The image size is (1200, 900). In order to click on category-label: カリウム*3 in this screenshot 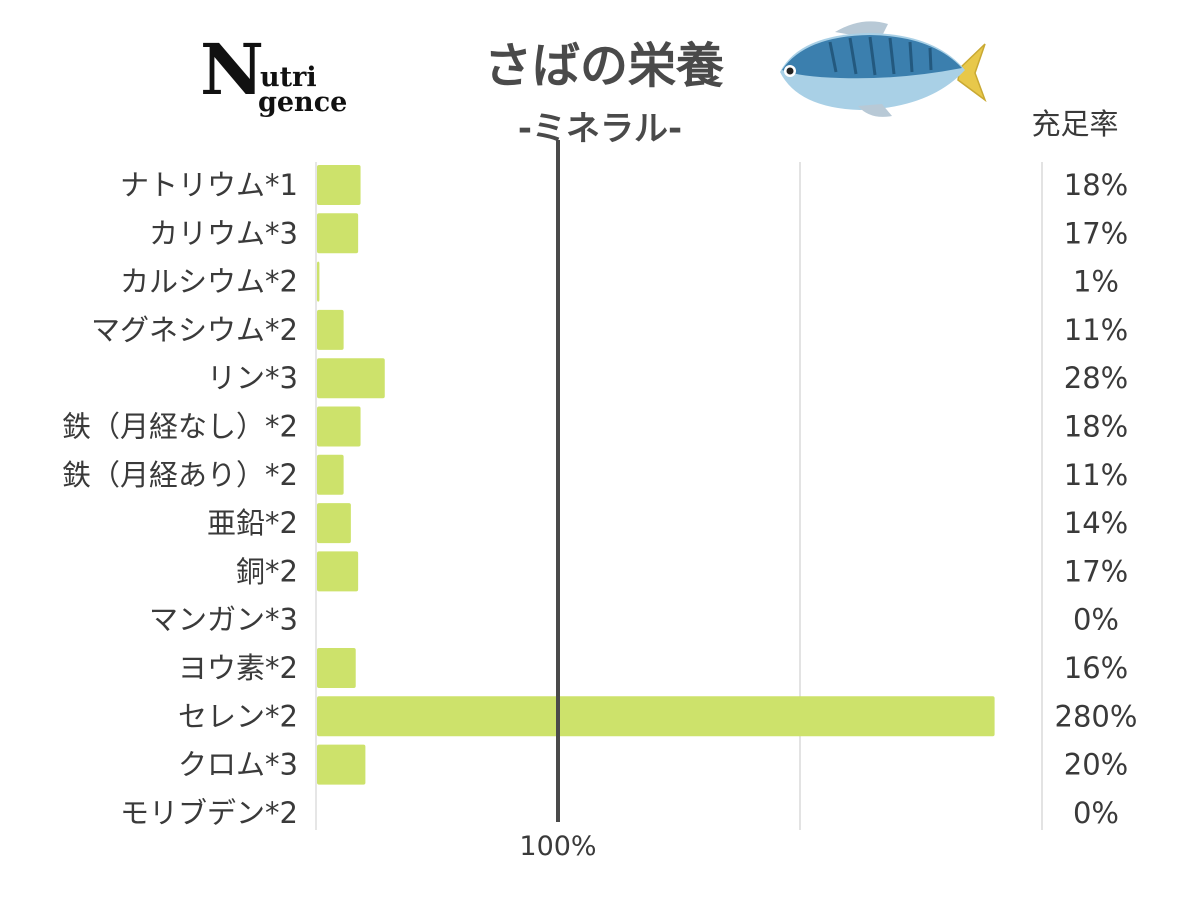, I will do `click(223, 233)`.